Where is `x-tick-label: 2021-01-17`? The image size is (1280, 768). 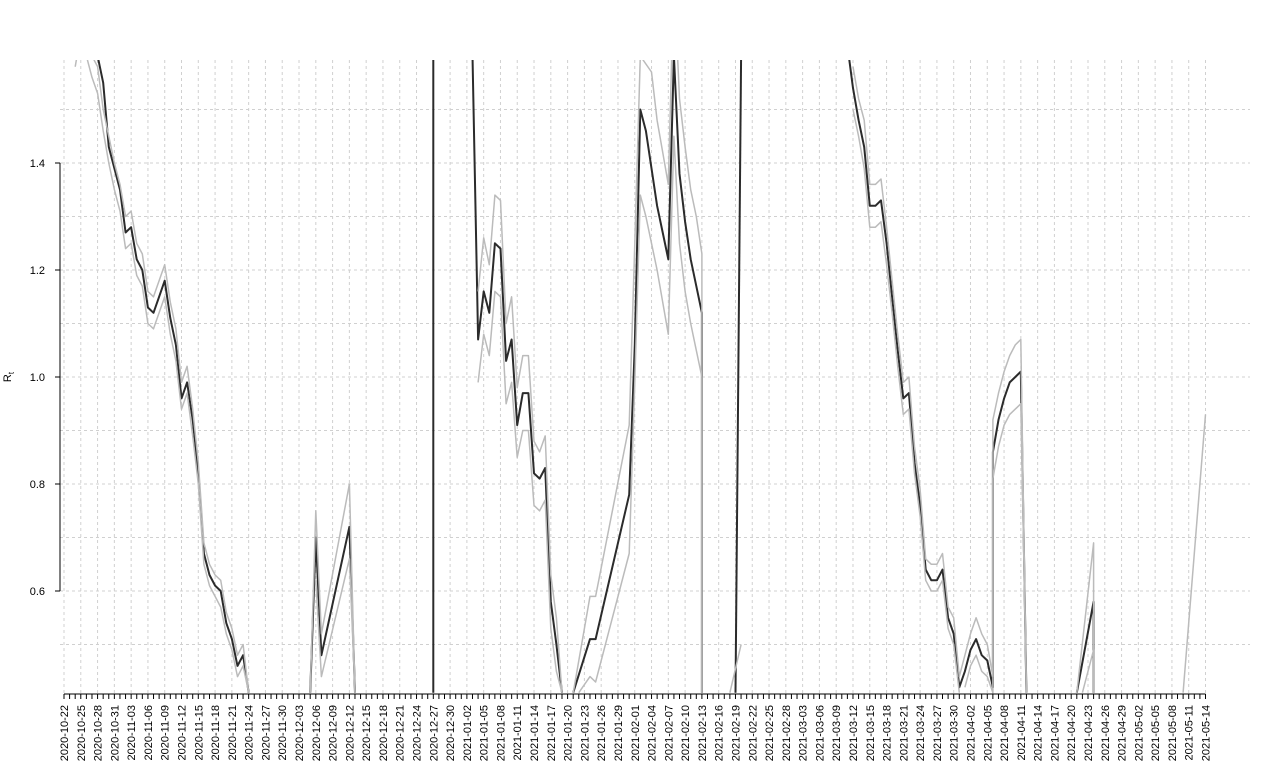 x-tick-label: 2021-01-17 is located at coordinates (552, 733).